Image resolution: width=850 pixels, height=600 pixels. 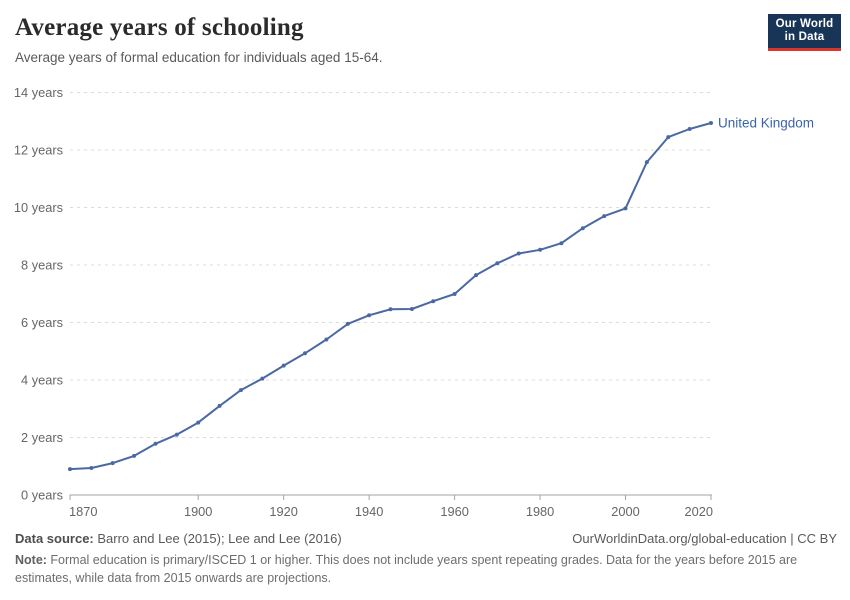 What do you see at coordinates (699, 511) in the screenshot?
I see `x-axis-tick-label: 2020` at bounding box center [699, 511].